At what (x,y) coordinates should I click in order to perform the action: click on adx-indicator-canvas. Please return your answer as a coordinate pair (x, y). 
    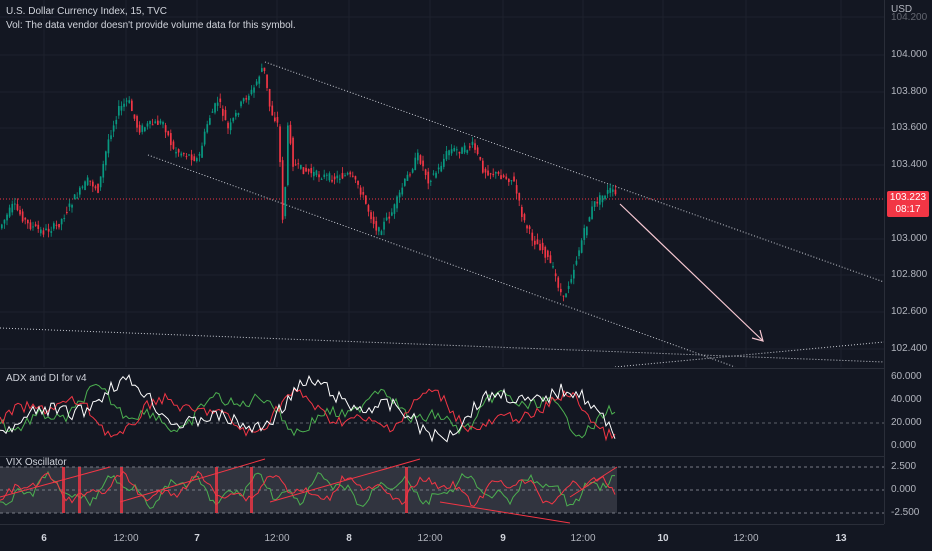
    Looking at the image, I should click on (442, 412).